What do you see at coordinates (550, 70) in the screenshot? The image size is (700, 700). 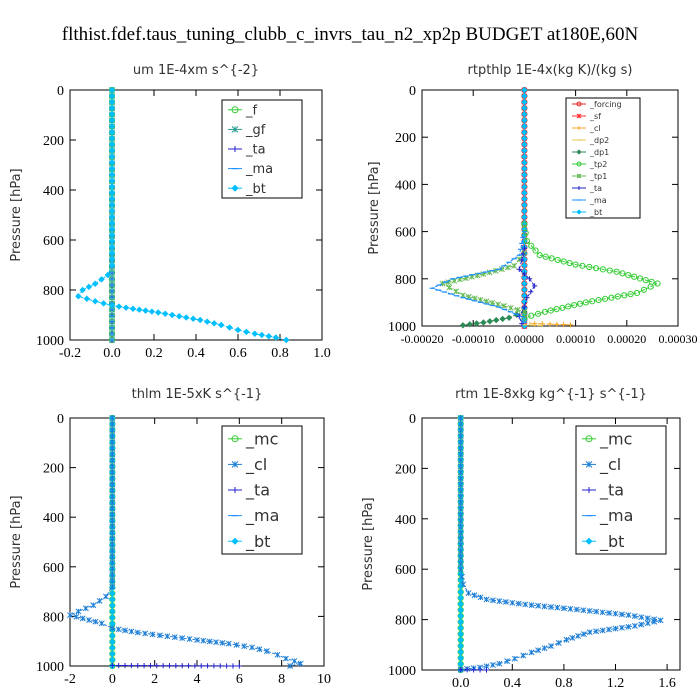 I see `panel-title: rtpthlp 1E-4x(kg K)/(kg s)` at bounding box center [550, 70].